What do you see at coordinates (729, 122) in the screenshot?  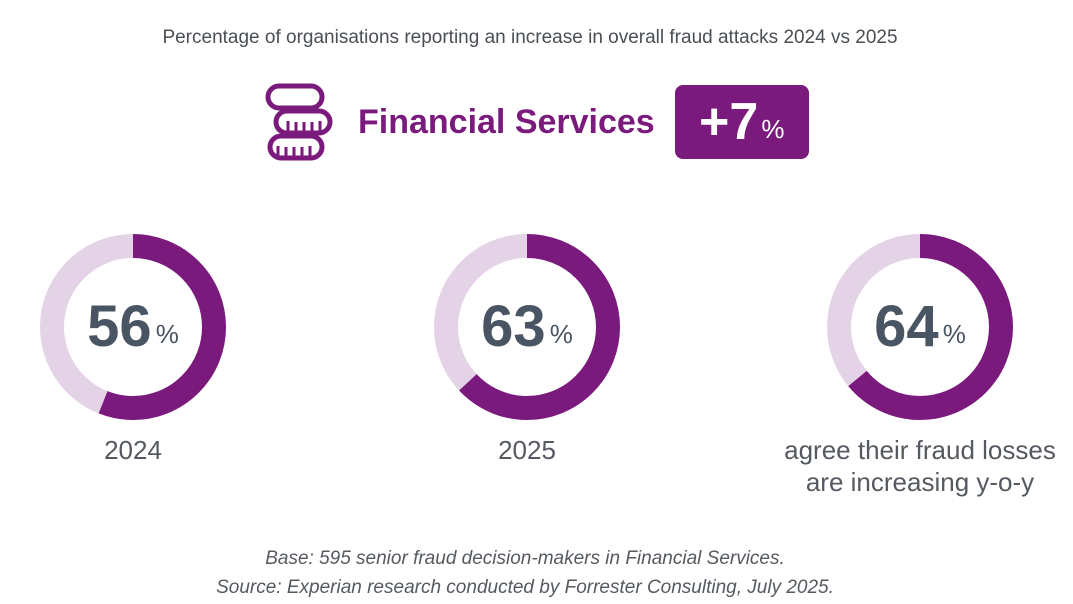 I see `change-value: +7` at bounding box center [729, 122].